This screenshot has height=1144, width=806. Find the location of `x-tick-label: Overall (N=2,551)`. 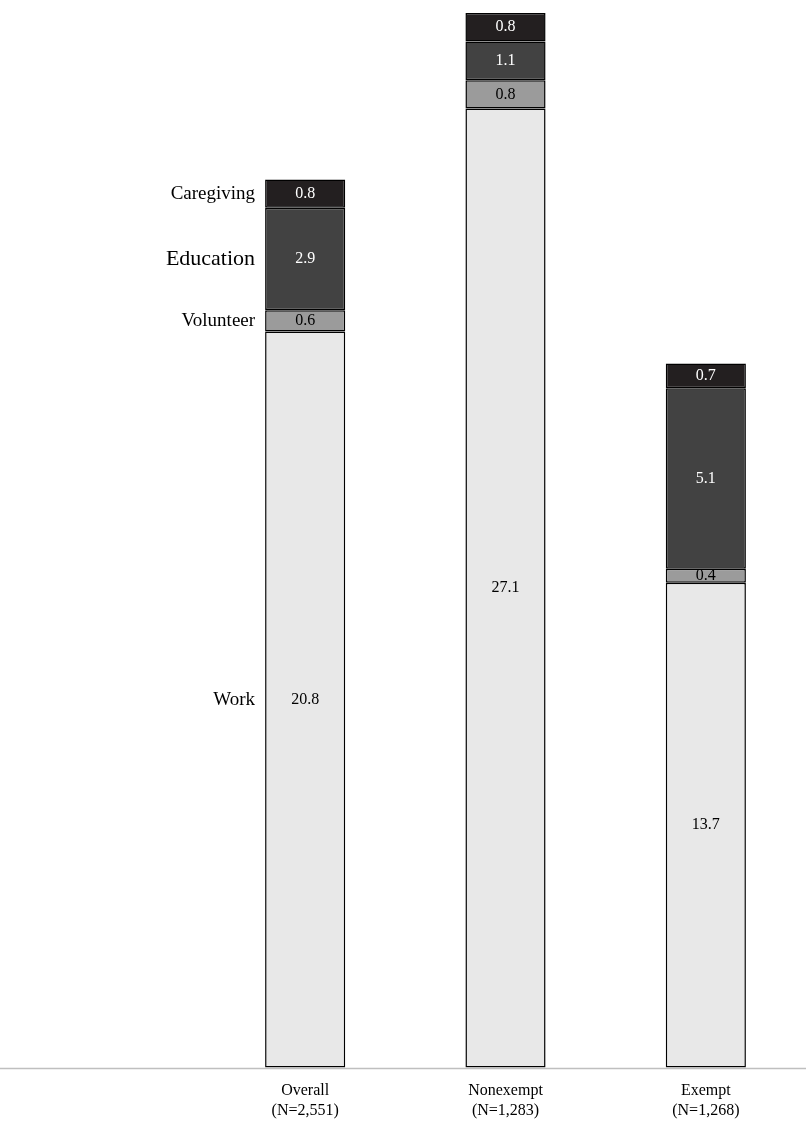

x-tick-label: Overall (N=2,551) is located at coordinates (305, 1100).